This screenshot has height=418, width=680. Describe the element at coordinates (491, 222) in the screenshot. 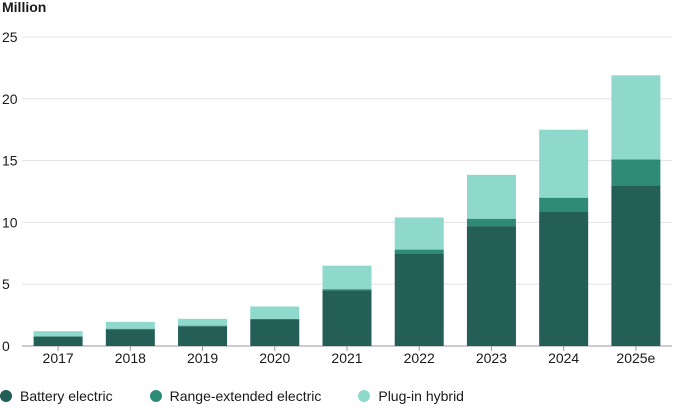

I see `bar-segment-range-extended-electric-2023` at that location.